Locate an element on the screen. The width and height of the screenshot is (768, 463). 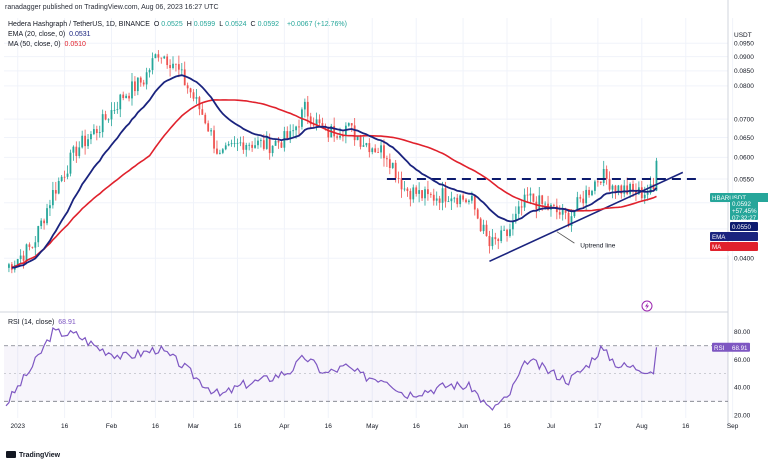
ma-legend-label: MA (50, close, 0) is located at coordinates (34, 44).